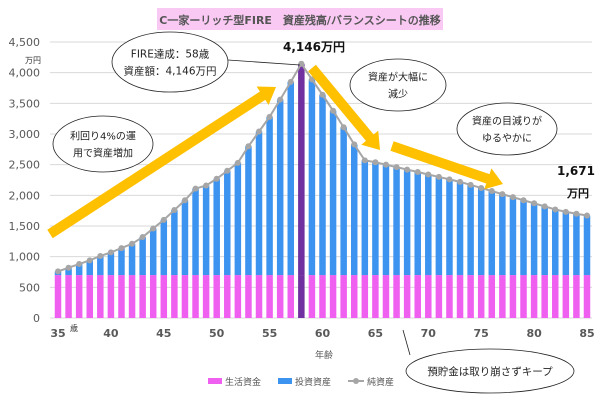 This screenshot has width=600, height=420. I want to click on x-tick-label: 65, so click(375, 333).